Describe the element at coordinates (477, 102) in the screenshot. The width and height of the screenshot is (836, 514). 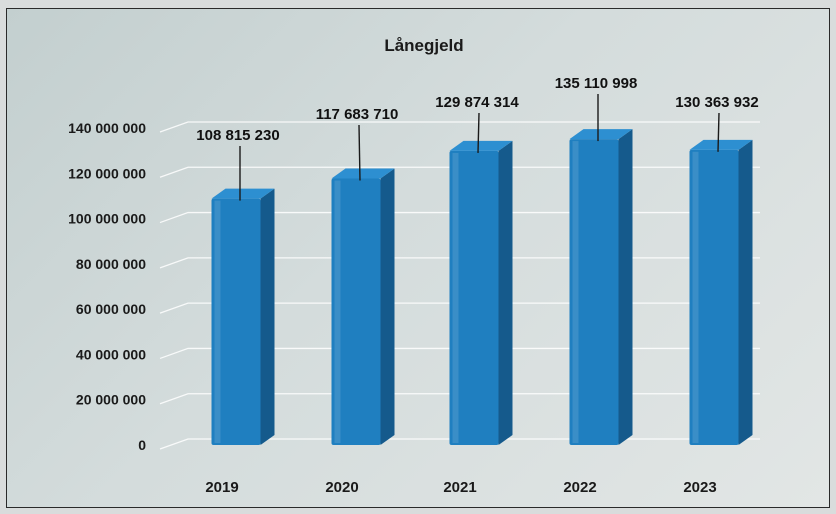
I see `data-label: 129 874 314` at that location.